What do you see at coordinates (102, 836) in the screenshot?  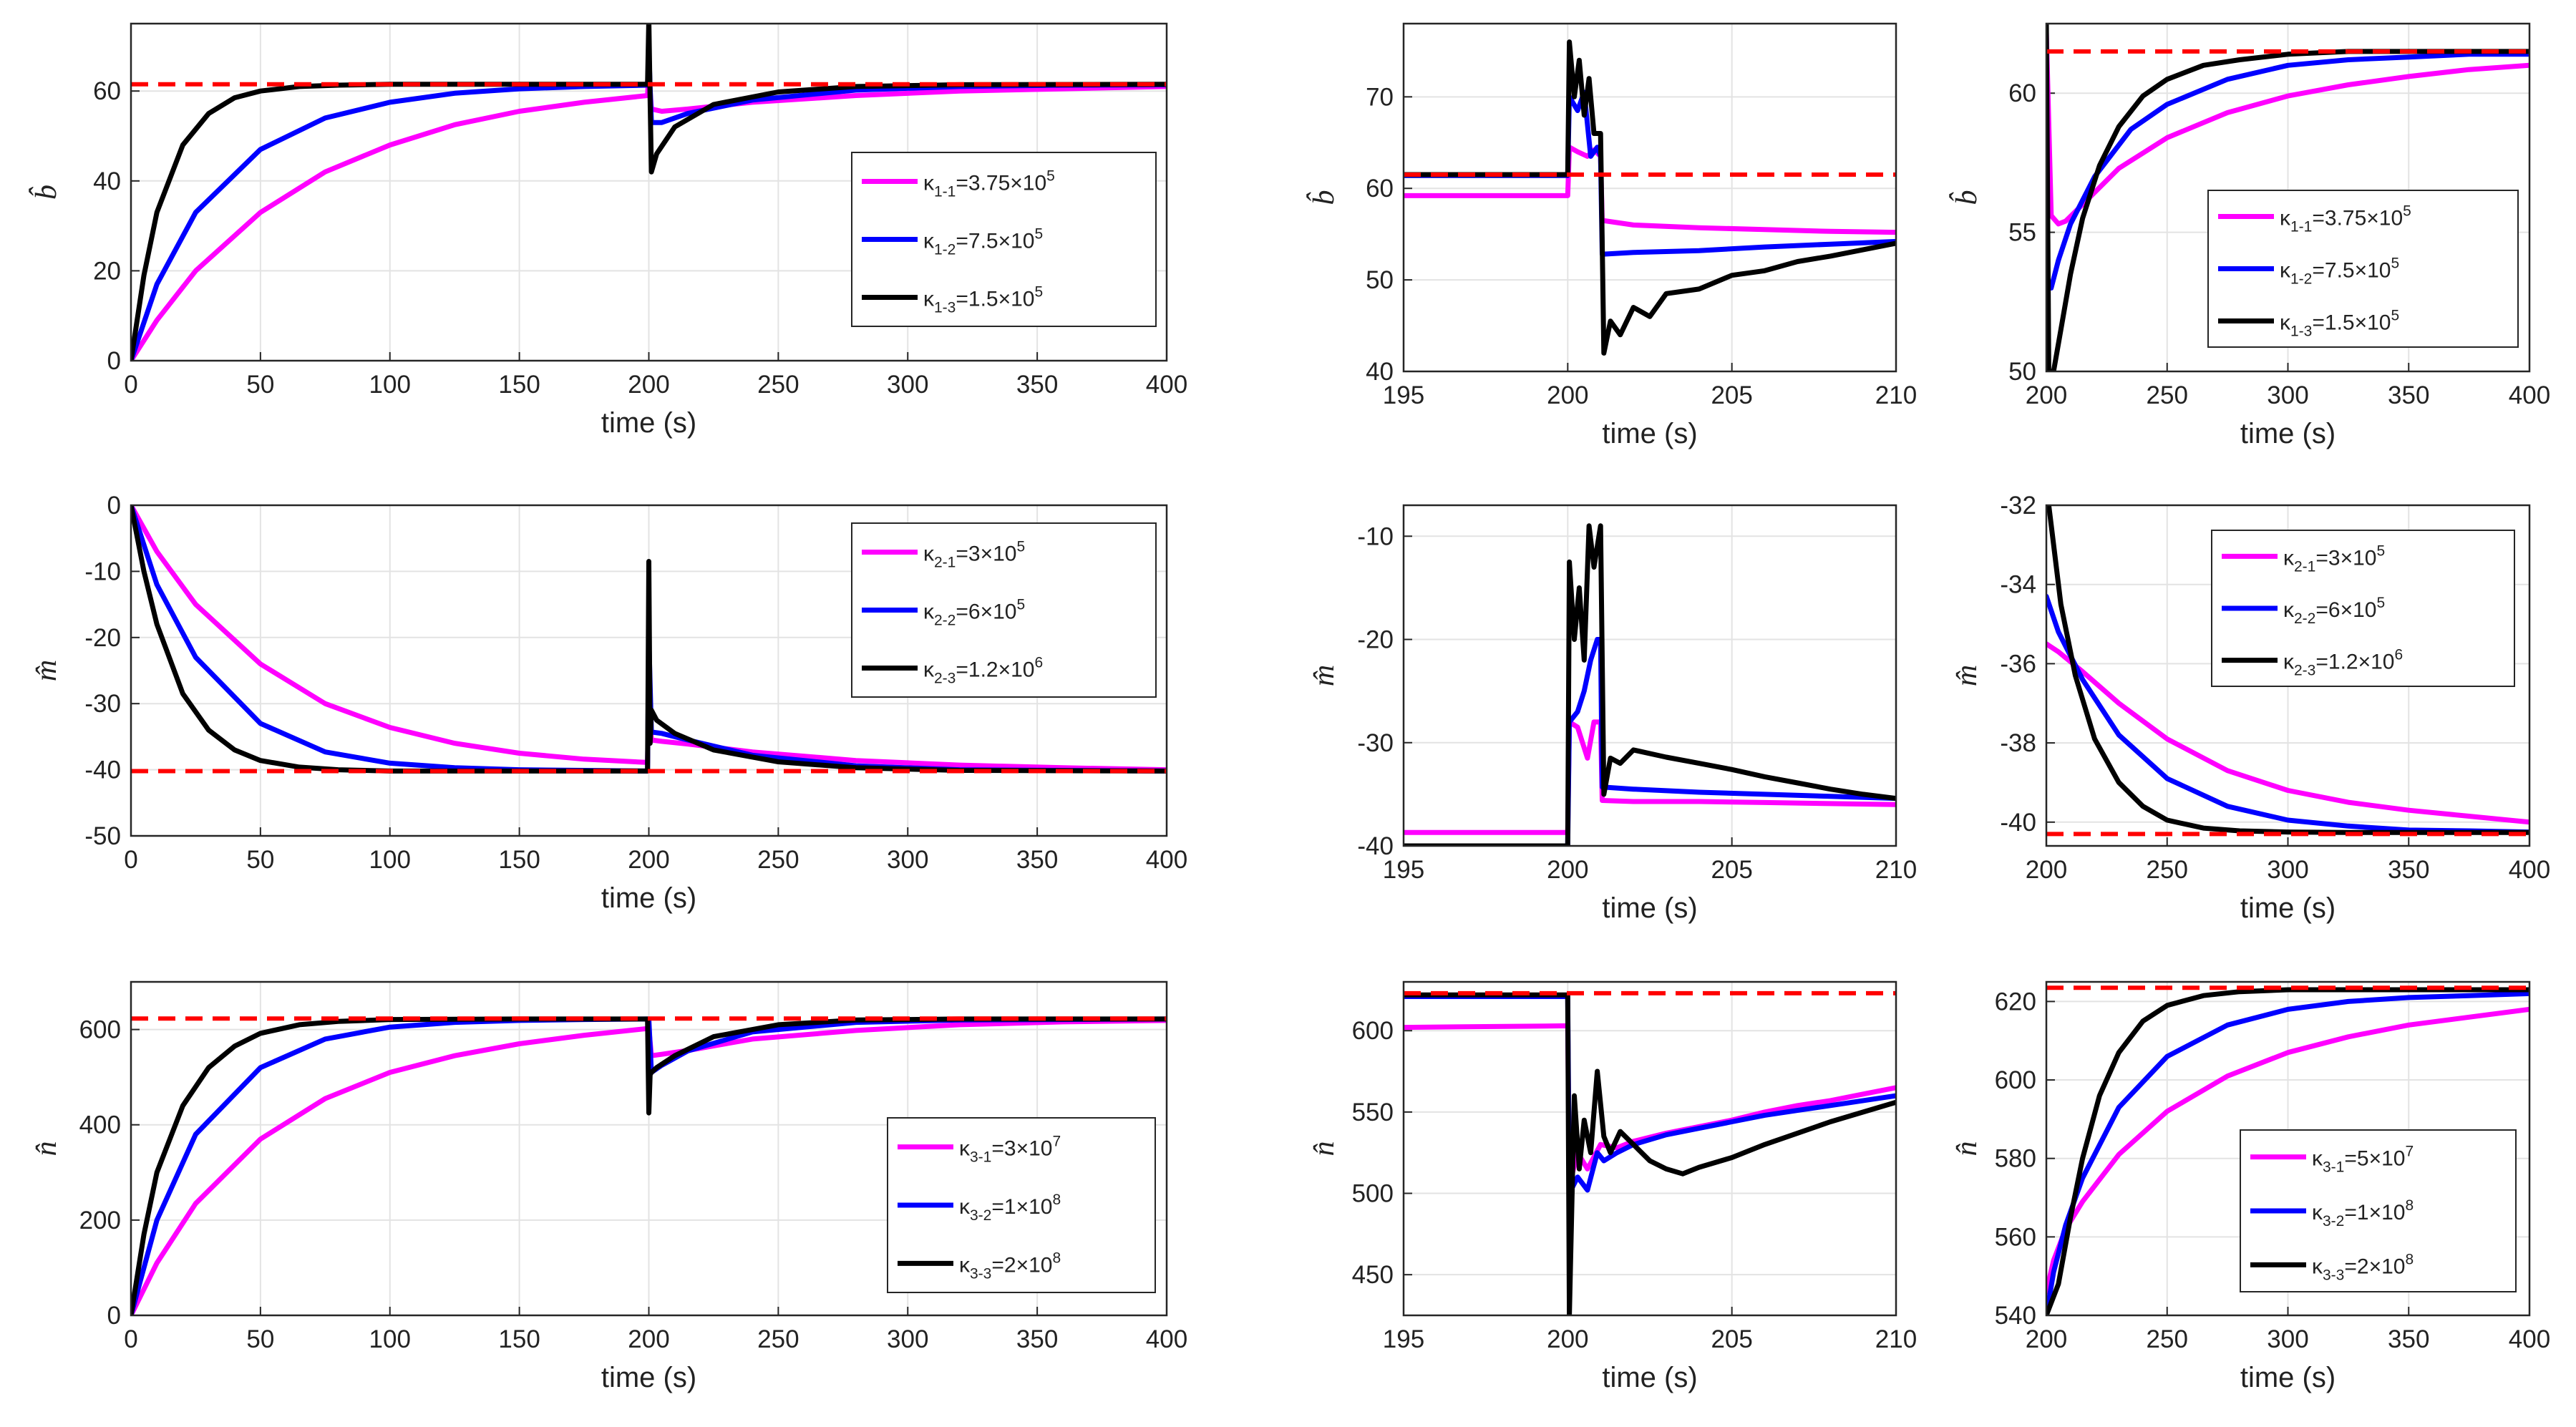 I see `y-tick-label: -50` at bounding box center [102, 836].